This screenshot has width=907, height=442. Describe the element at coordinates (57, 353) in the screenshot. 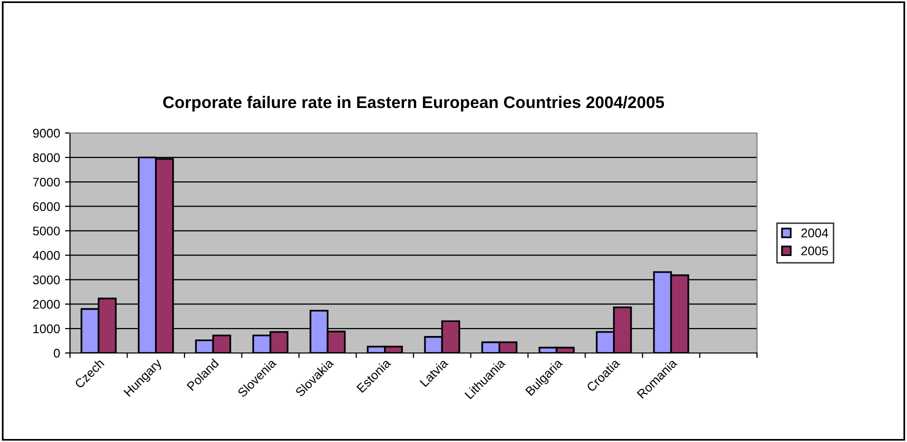

I see `y-tick-label: 0` at that location.